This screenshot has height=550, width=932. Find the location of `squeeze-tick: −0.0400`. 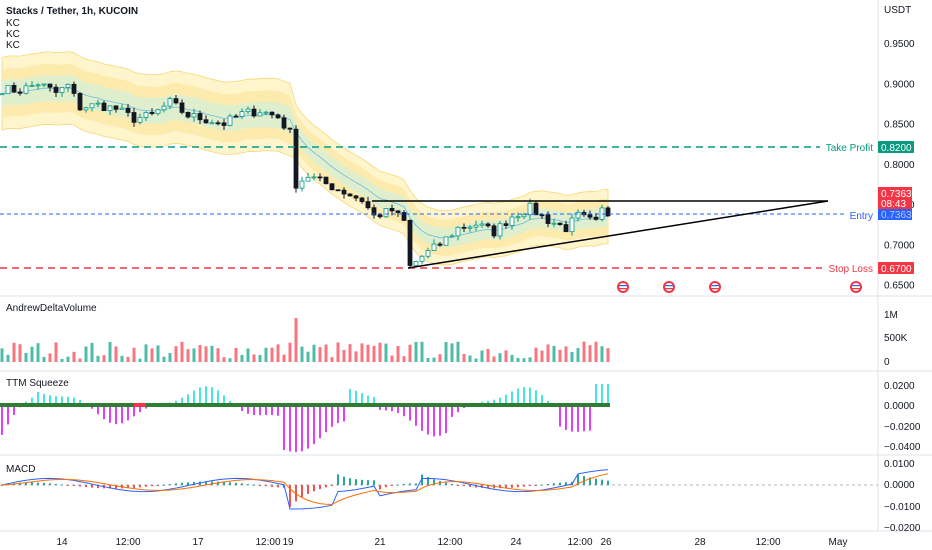

squeeze-tick: −0.0400 is located at coordinates (902, 447).